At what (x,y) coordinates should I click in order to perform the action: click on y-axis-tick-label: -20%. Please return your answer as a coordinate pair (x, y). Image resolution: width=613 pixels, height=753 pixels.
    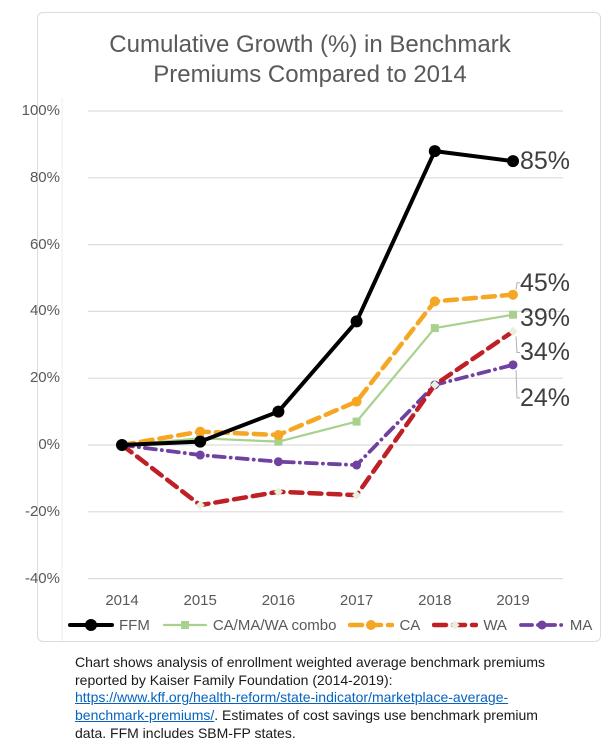
    Looking at the image, I should click on (42, 511).